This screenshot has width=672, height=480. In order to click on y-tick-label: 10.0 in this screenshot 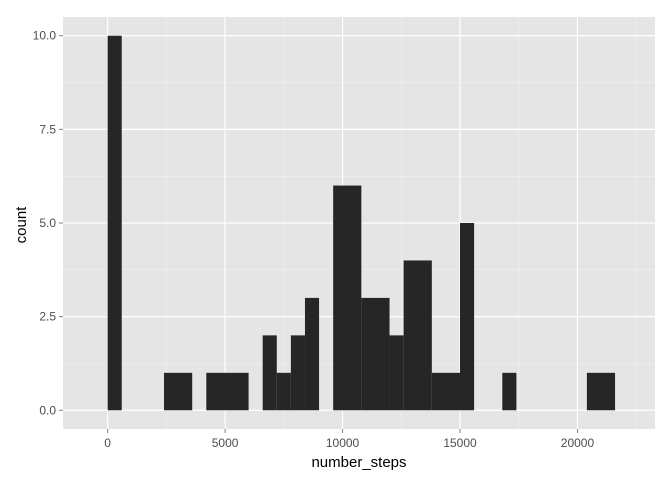, I will do `click(45, 36)`.